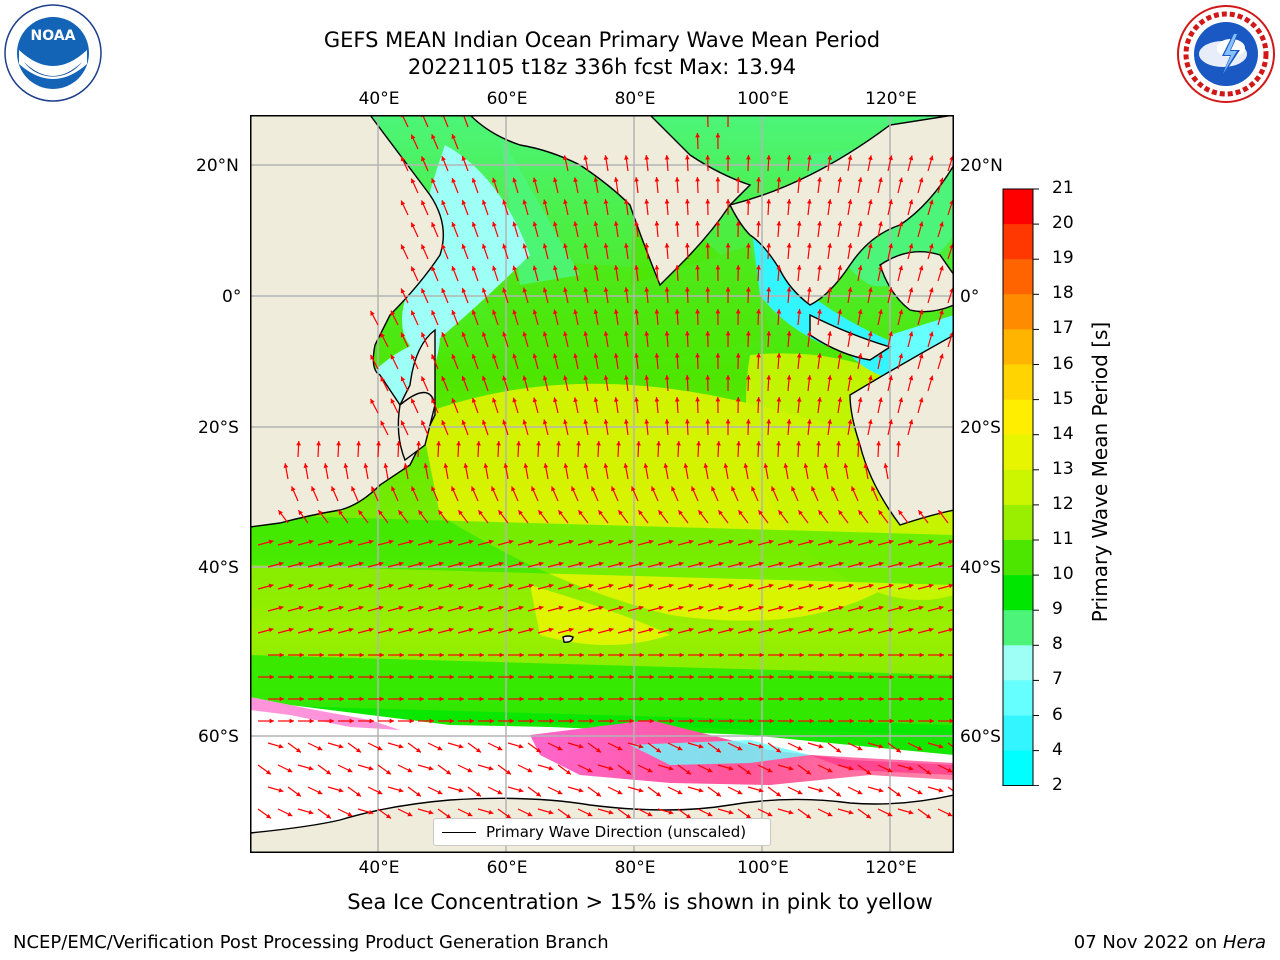 Image resolution: width=1280 pixels, height=960 pixels. What do you see at coordinates (507, 99) in the screenshot?
I see `lon-label: 60°E` at bounding box center [507, 99].